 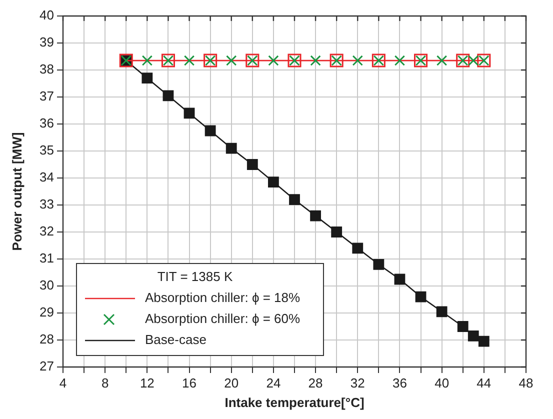 What do you see at coordinates (294, 402) in the screenshot?
I see `x-axis-title: Intake temperature[°C]` at bounding box center [294, 402].